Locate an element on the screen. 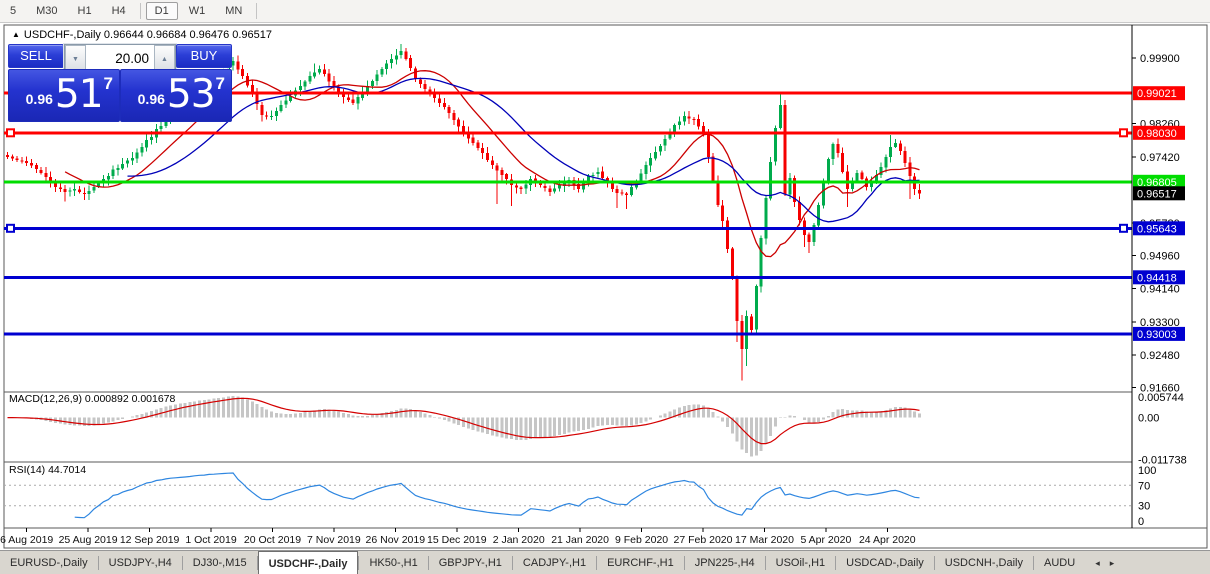 This screenshot has width=1210, height=574. rsi-tick-label: 100 is located at coordinates (1147, 471).